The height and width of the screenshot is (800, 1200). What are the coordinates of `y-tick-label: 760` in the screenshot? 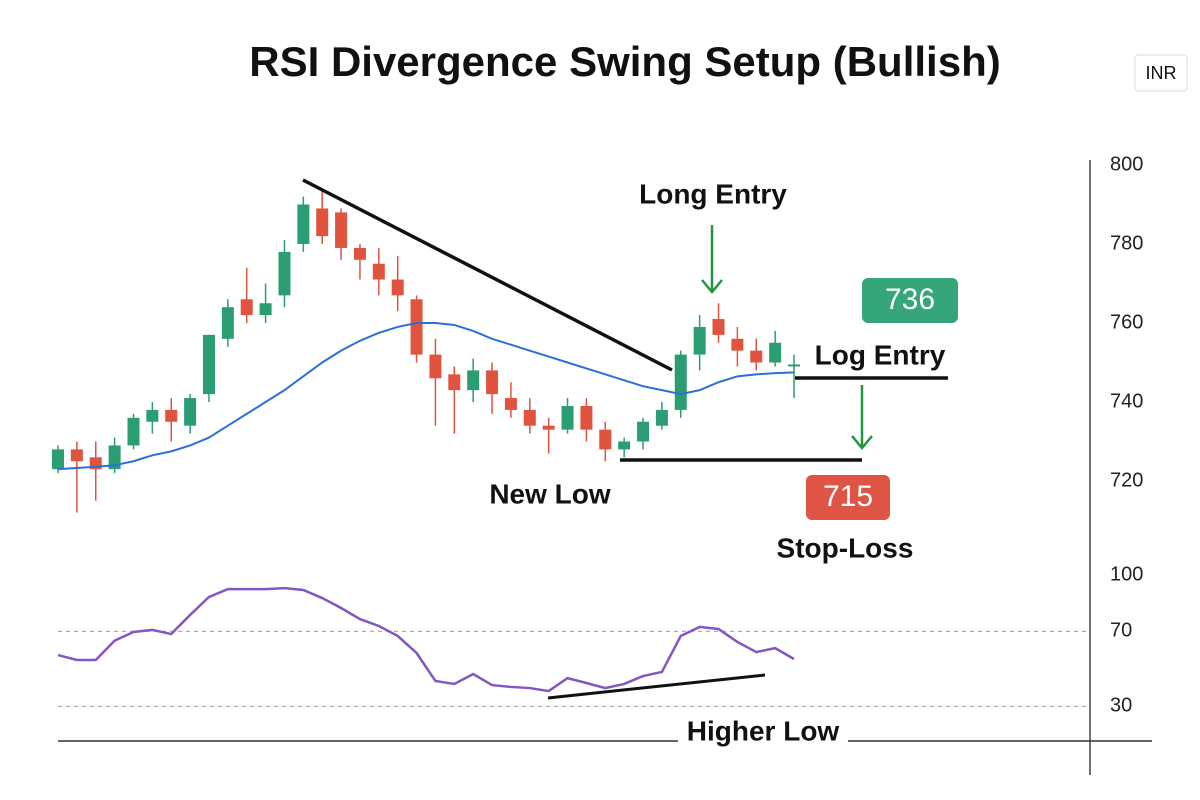 It's located at (1126, 322).